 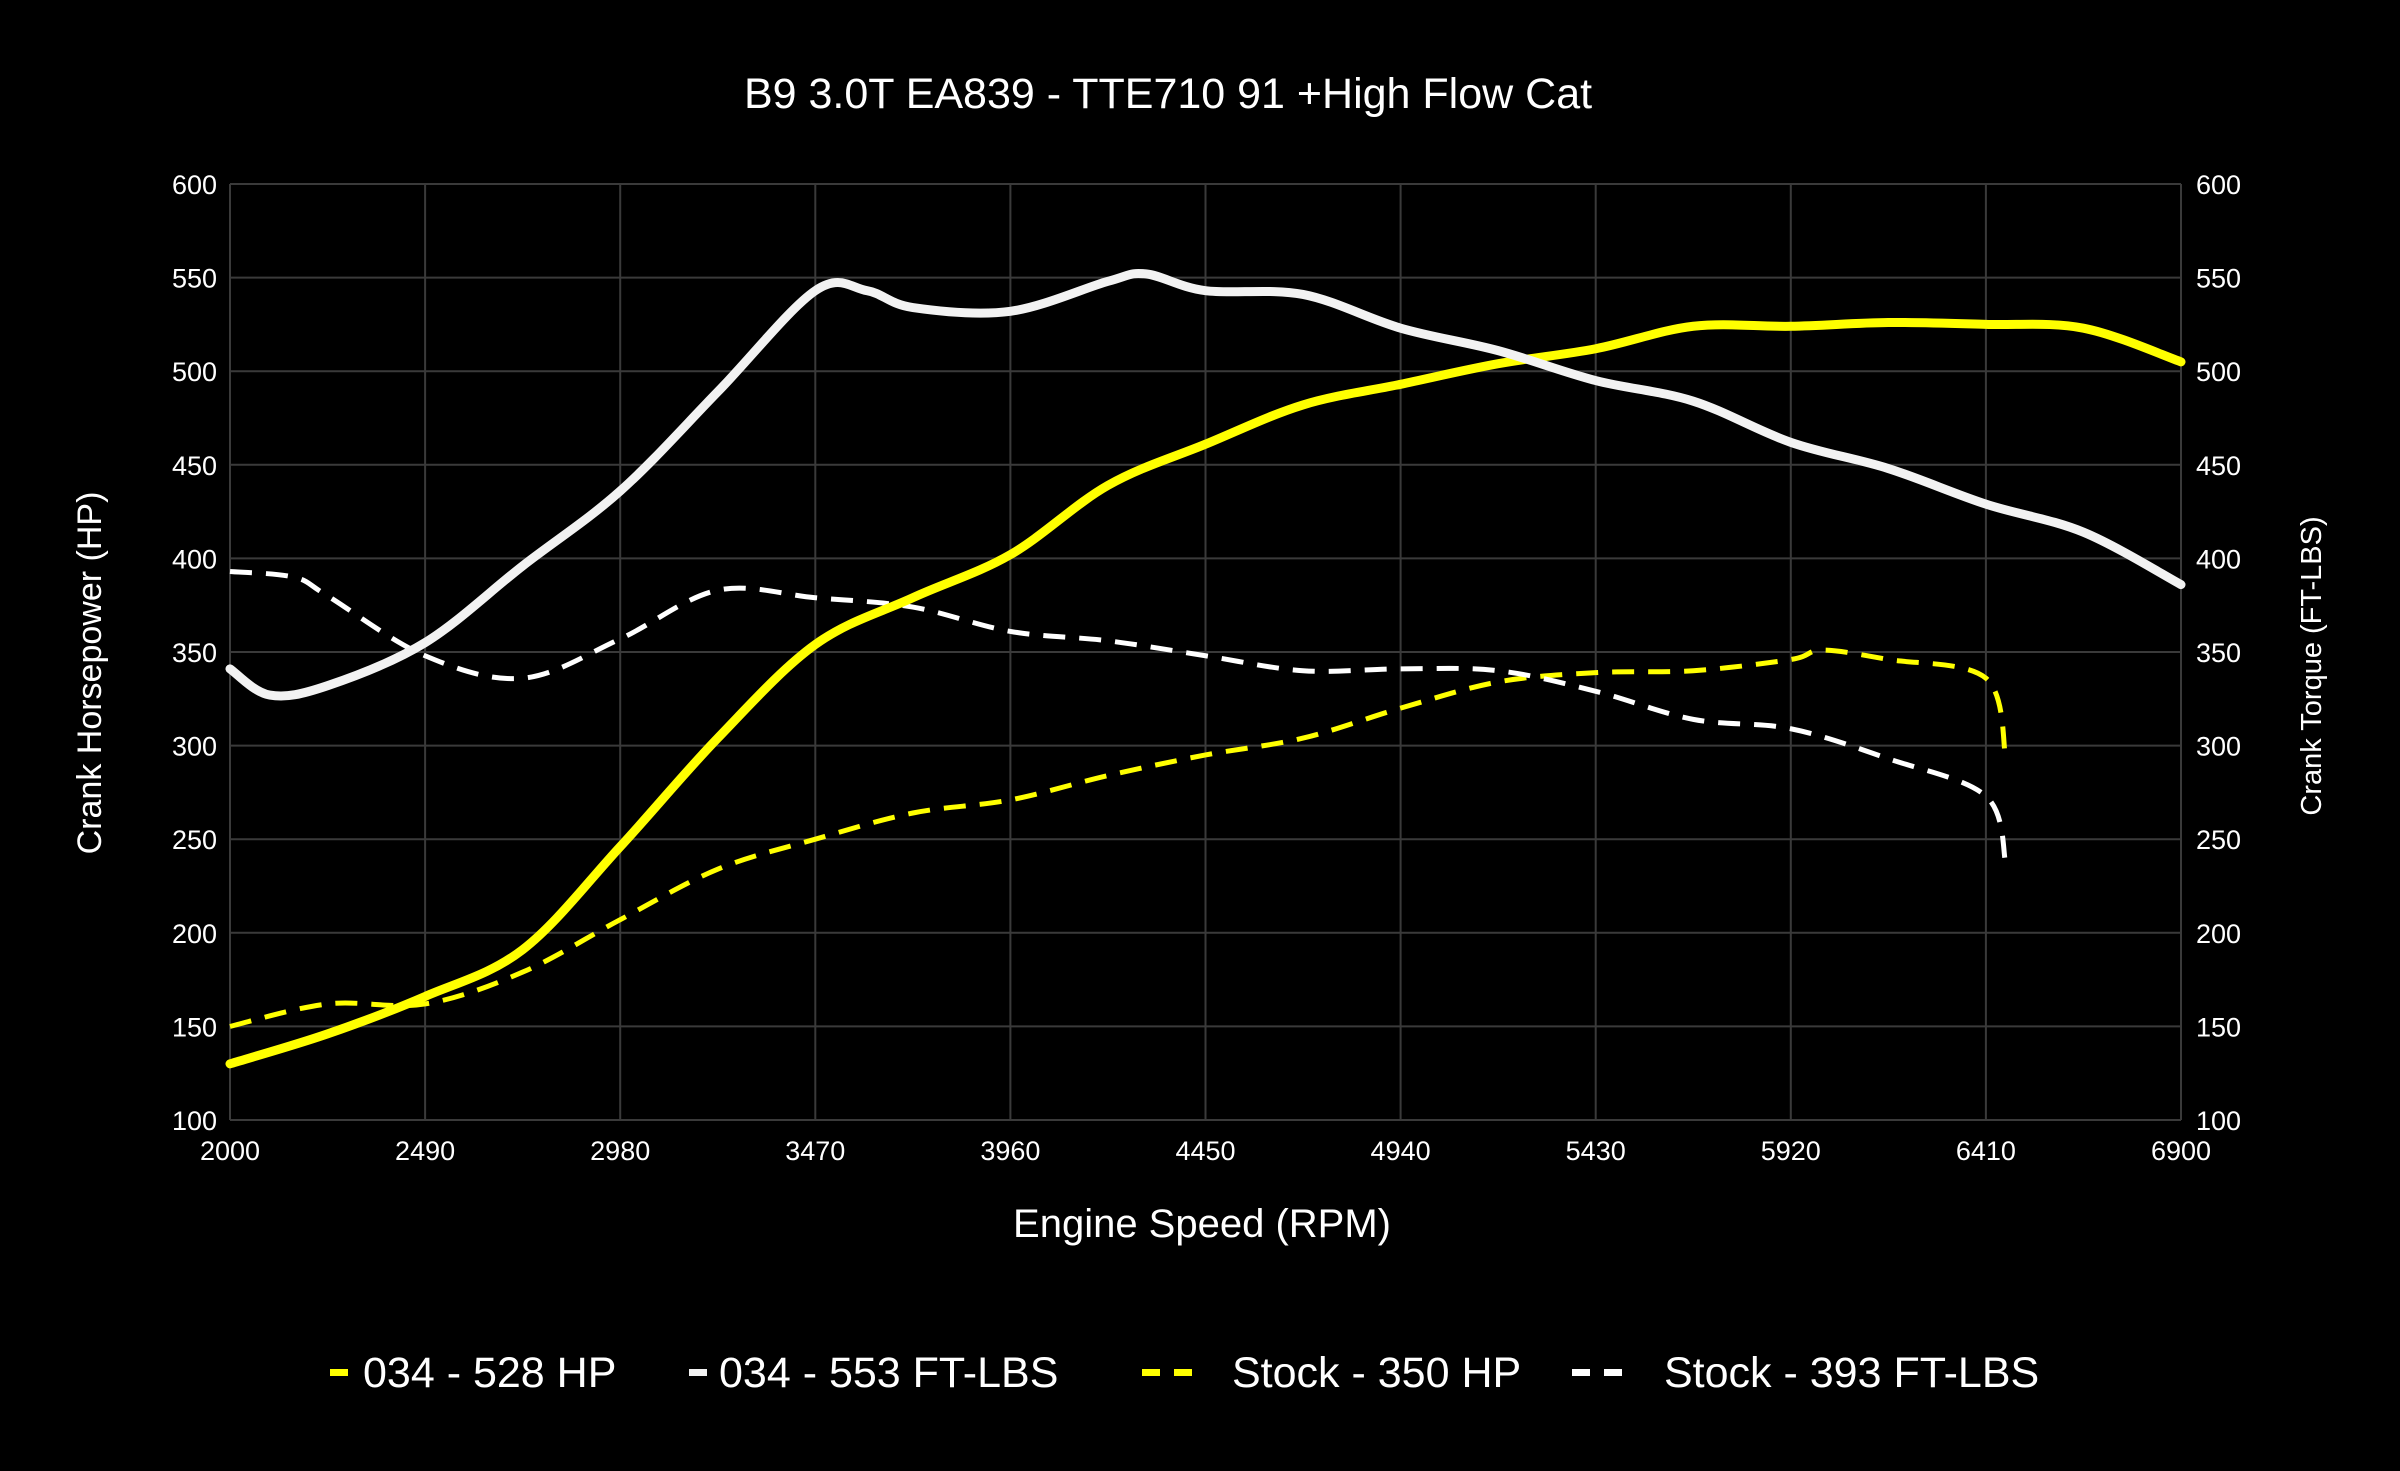 I want to click on y-tick-label-right: 200, so click(x=2218, y=934).